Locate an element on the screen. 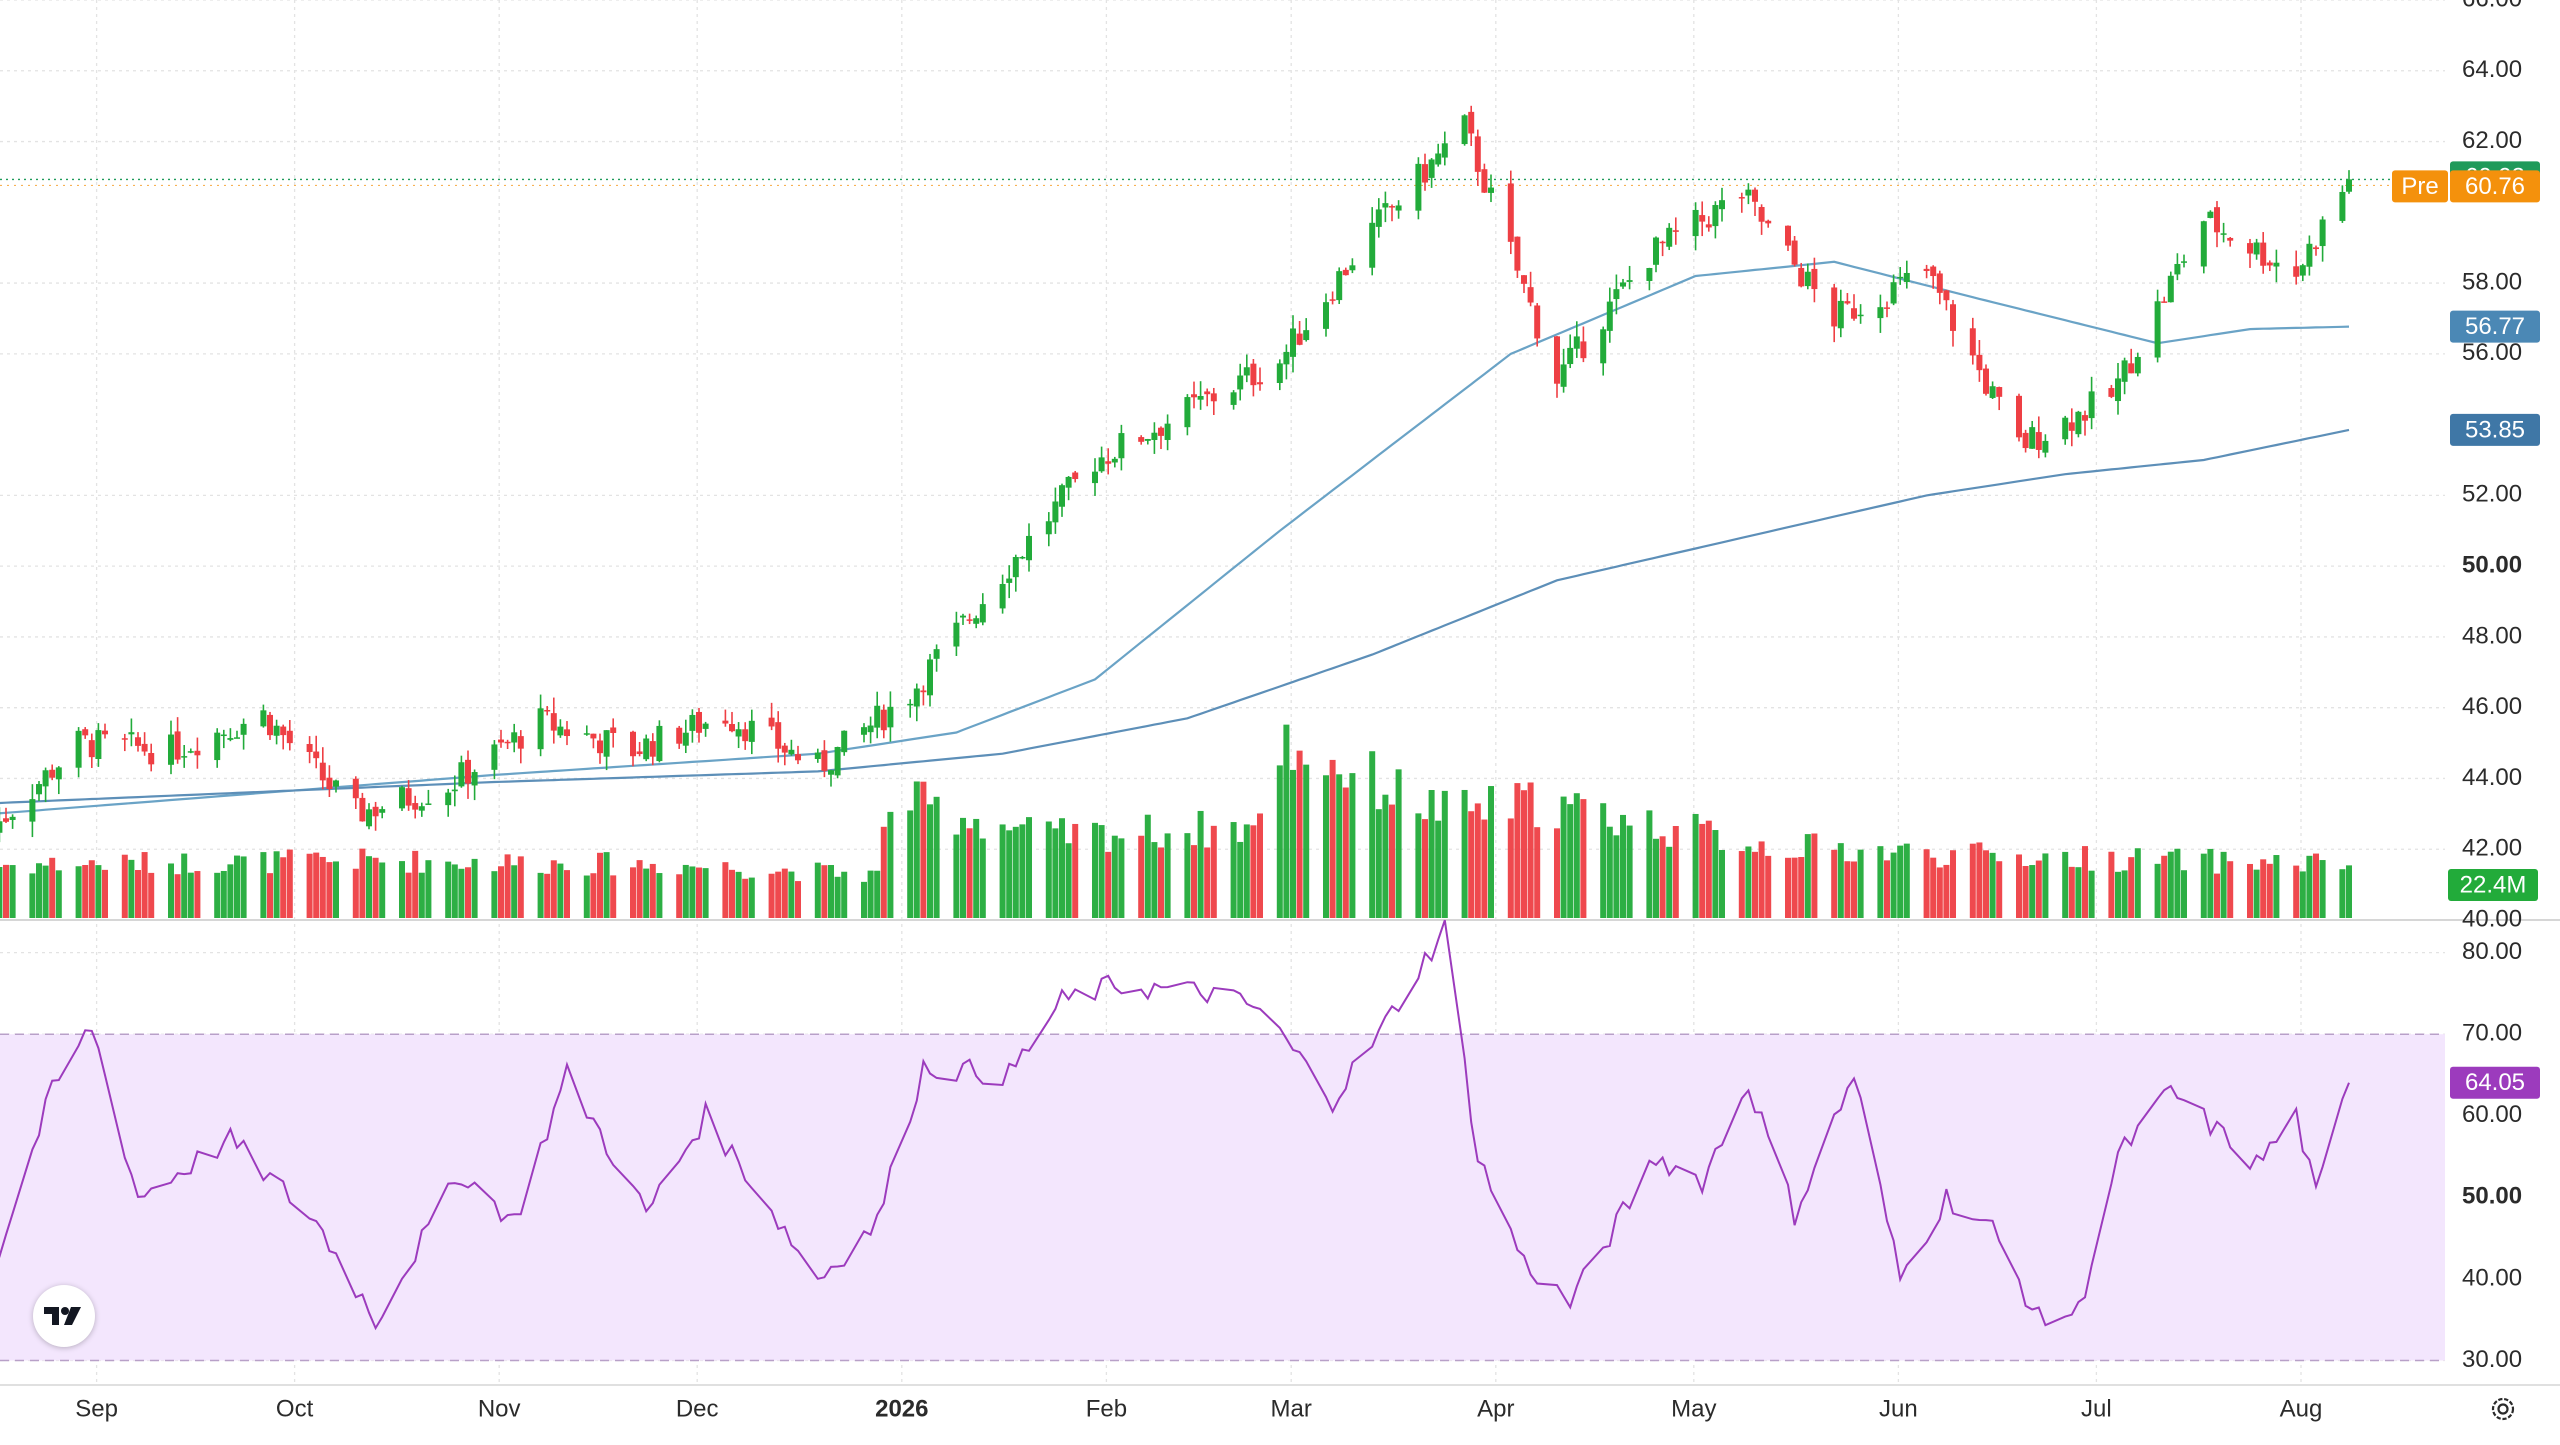 This screenshot has height=1445, width=2560. time-axis-label: Jun is located at coordinates (1898, 1408).